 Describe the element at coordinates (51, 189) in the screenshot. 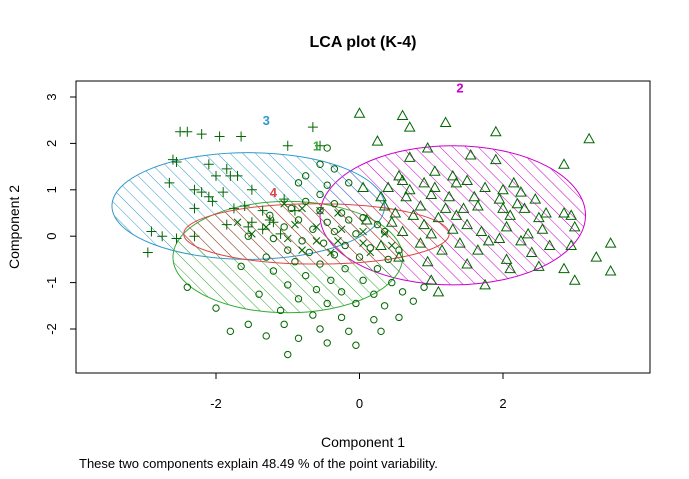

I see `y-tick-label: 1` at that location.